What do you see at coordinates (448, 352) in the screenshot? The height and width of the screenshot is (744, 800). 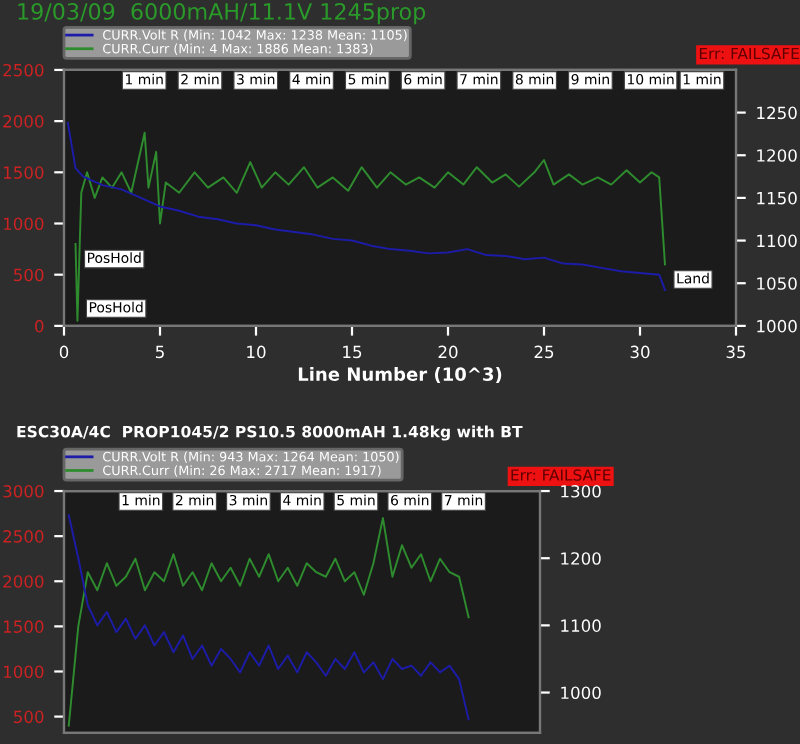 I see `x-tick-label: 20` at bounding box center [448, 352].